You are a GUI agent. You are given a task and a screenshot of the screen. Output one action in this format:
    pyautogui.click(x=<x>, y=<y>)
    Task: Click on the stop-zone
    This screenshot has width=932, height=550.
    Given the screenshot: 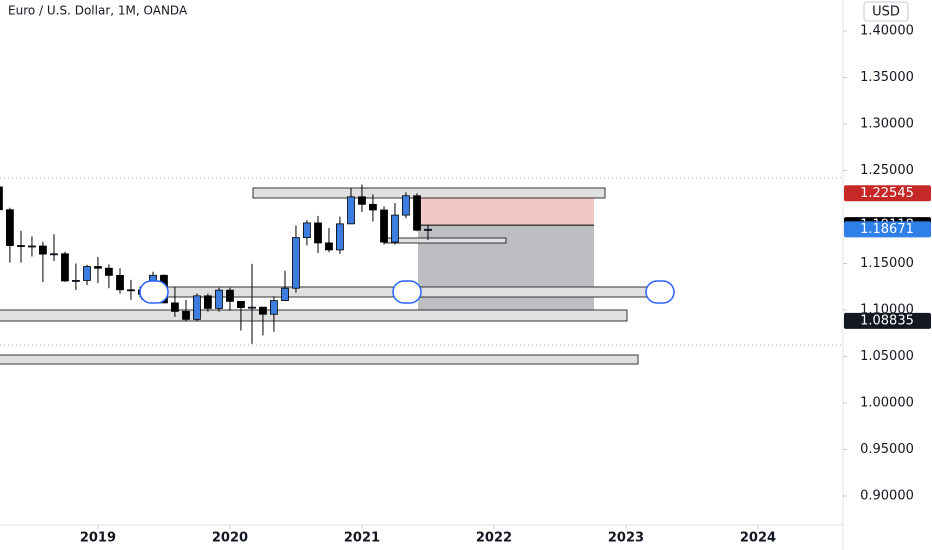 What is the action you would take?
    pyautogui.click(x=506, y=209)
    